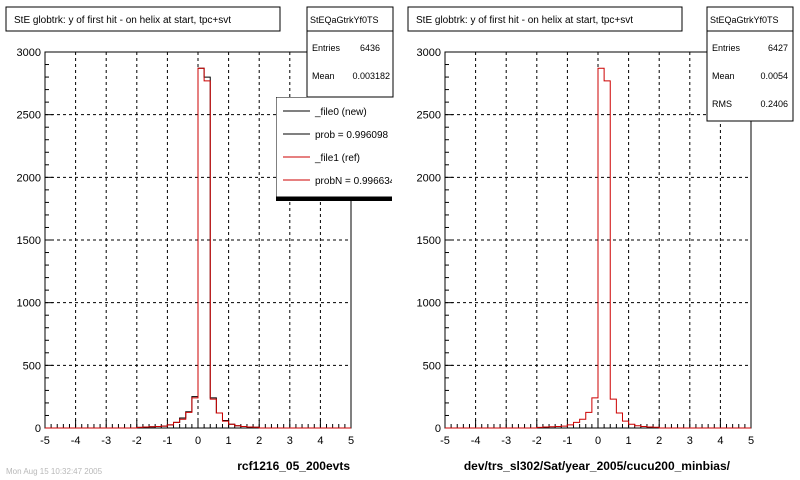 The height and width of the screenshot is (480, 800). Describe the element at coordinates (774, 104) in the screenshot. I see `right-stats-rms-value: 0.2406` at that location.